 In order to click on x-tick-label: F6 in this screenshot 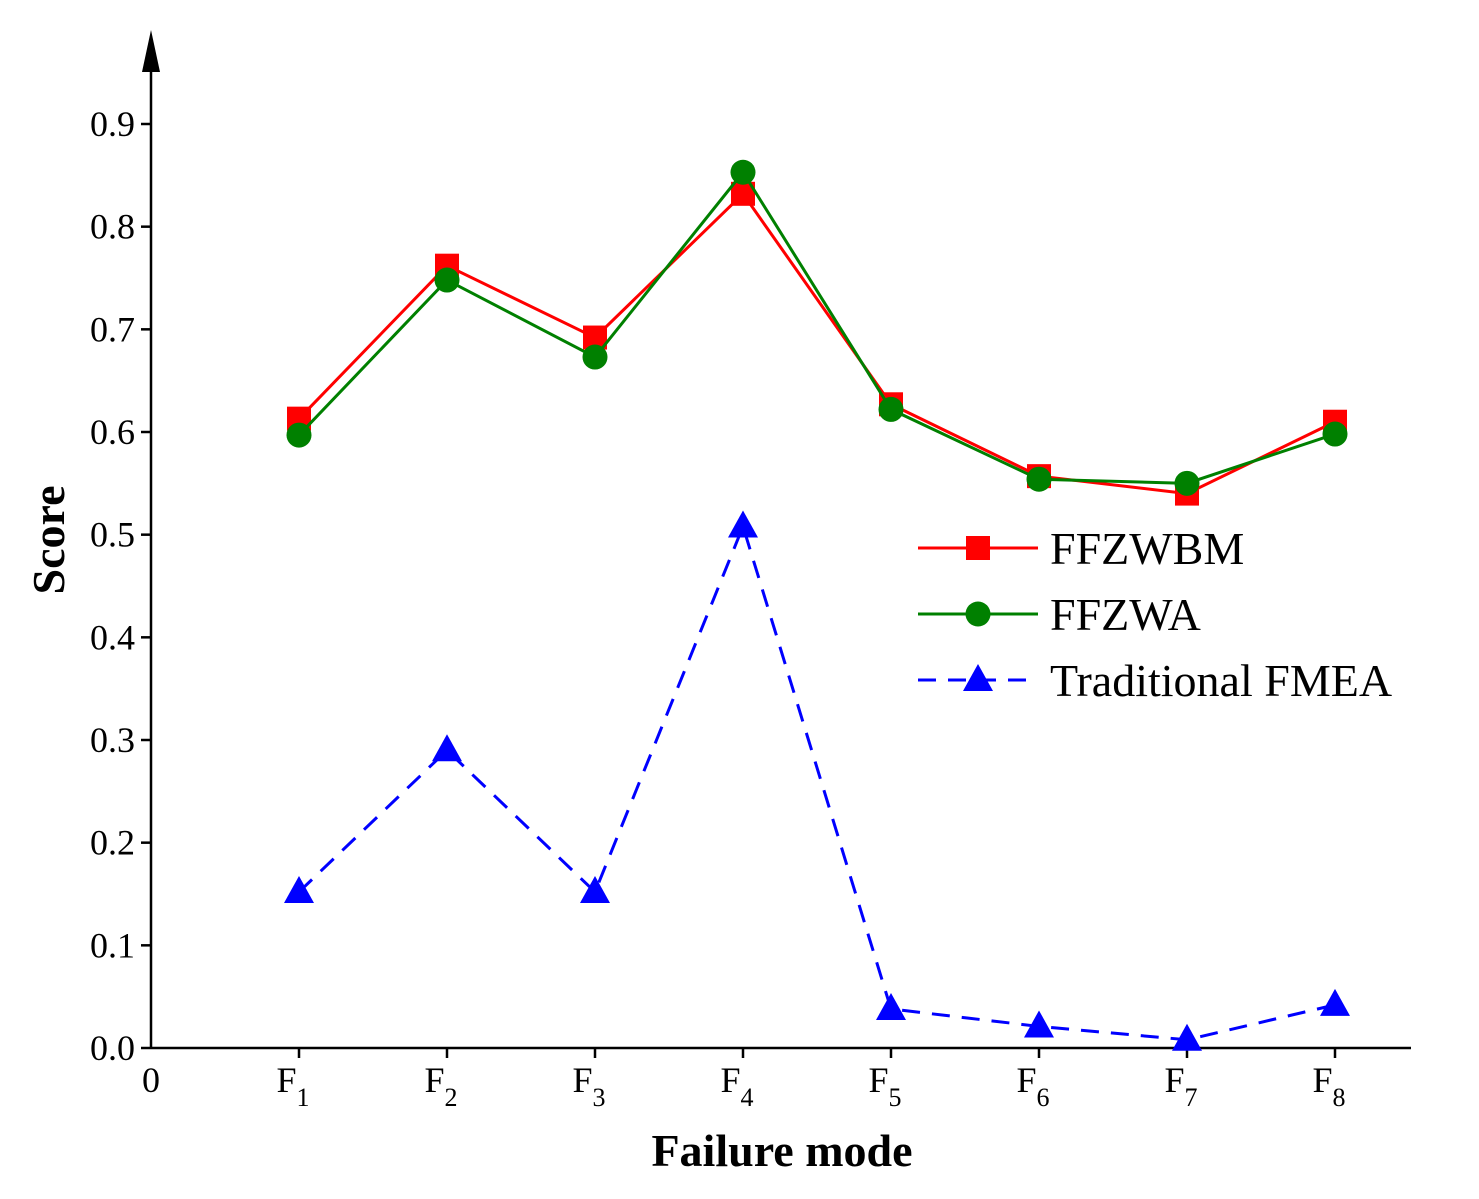, I will do `click(1032, 1086)`.